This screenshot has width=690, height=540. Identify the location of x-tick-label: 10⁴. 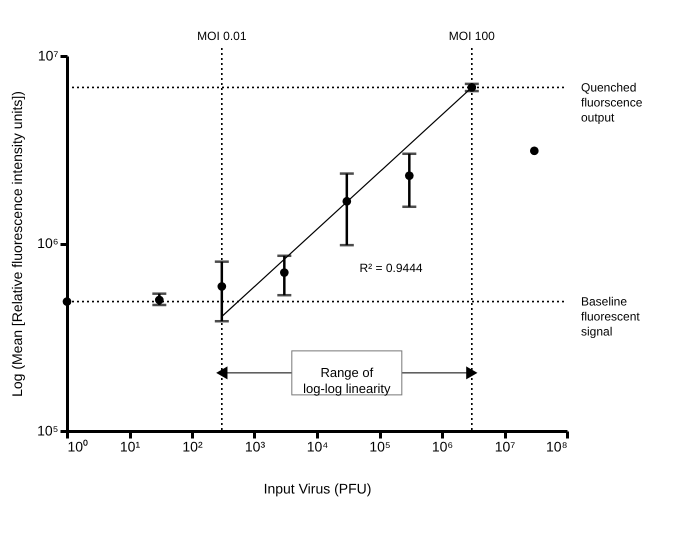
(317, 446).